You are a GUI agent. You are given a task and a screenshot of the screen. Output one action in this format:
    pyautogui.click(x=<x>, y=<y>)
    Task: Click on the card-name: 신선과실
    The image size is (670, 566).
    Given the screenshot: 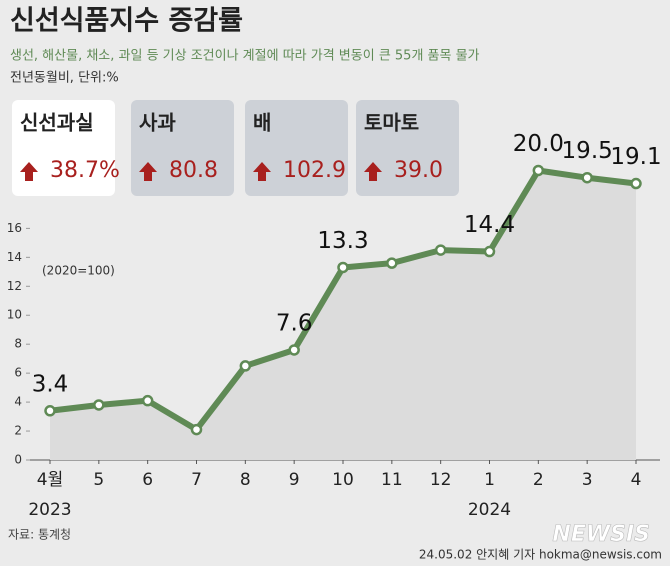 What is the action you would take?
    pyautogui.click(x=57, y=123)
    